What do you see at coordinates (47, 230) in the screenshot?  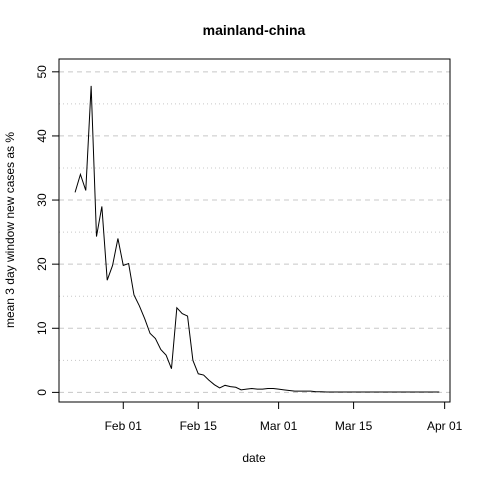 I see `y-axis: 0 10 20 30 40 50` at bounding box center [47, 230].